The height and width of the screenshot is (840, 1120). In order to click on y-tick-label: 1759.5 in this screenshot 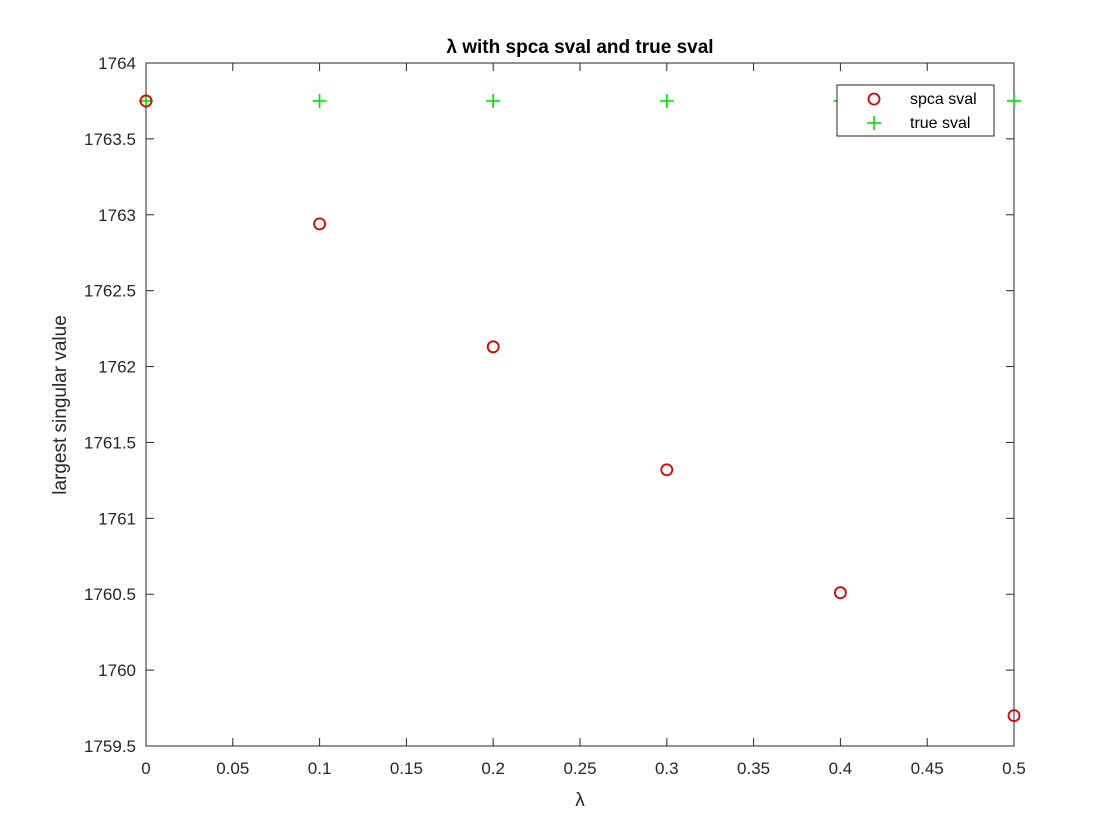, I will do `click(110, 746)`.